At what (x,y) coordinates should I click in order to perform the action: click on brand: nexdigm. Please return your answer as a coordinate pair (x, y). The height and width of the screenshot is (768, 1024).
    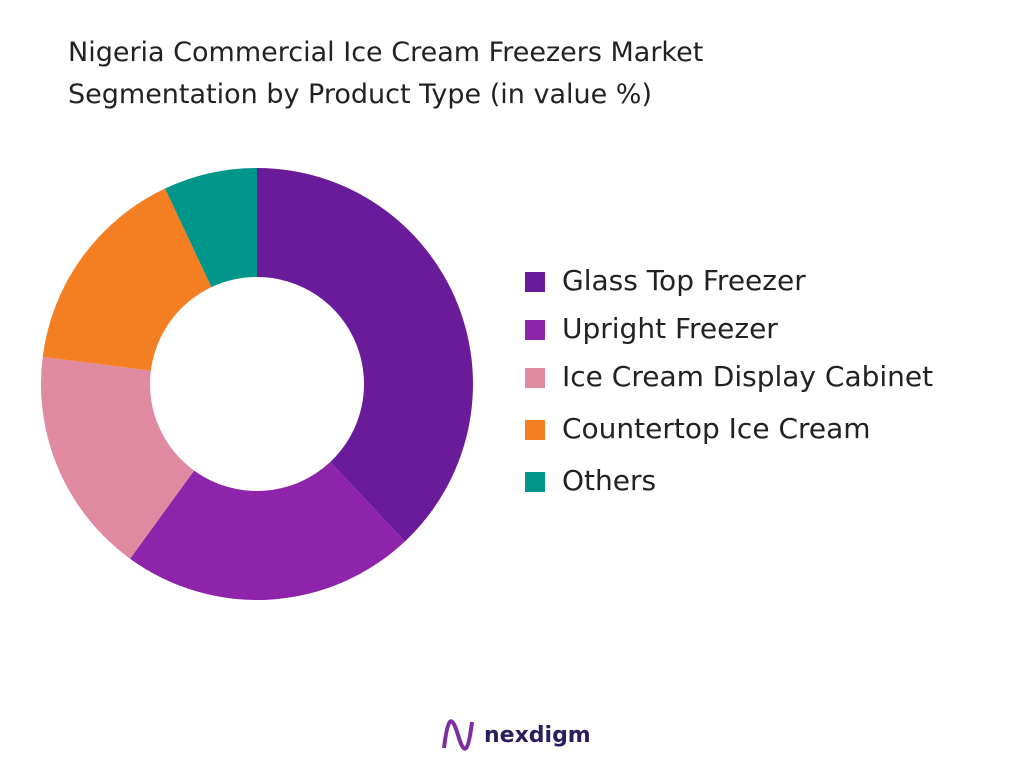
    Looking at the image, I should click on (537, 735).